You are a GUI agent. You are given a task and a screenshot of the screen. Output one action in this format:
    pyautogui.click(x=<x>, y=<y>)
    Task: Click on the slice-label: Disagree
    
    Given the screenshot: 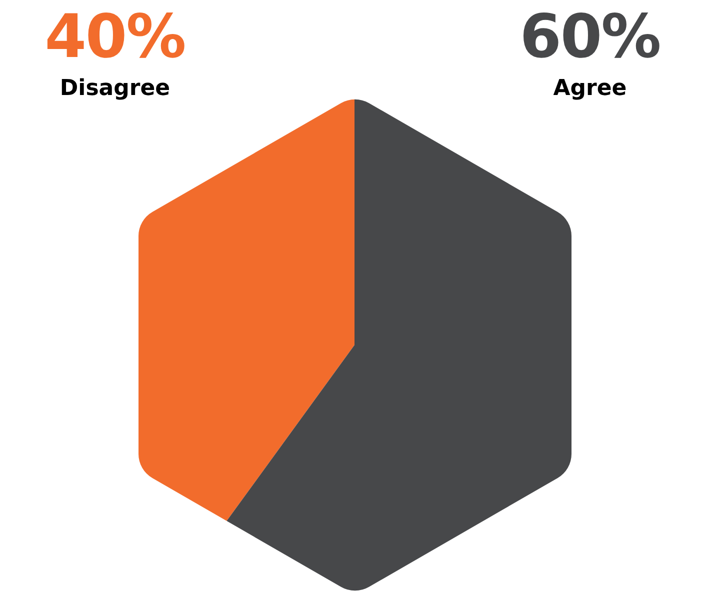 What is the action you would take?
    pyautogui.click(x=115, y=89)
    